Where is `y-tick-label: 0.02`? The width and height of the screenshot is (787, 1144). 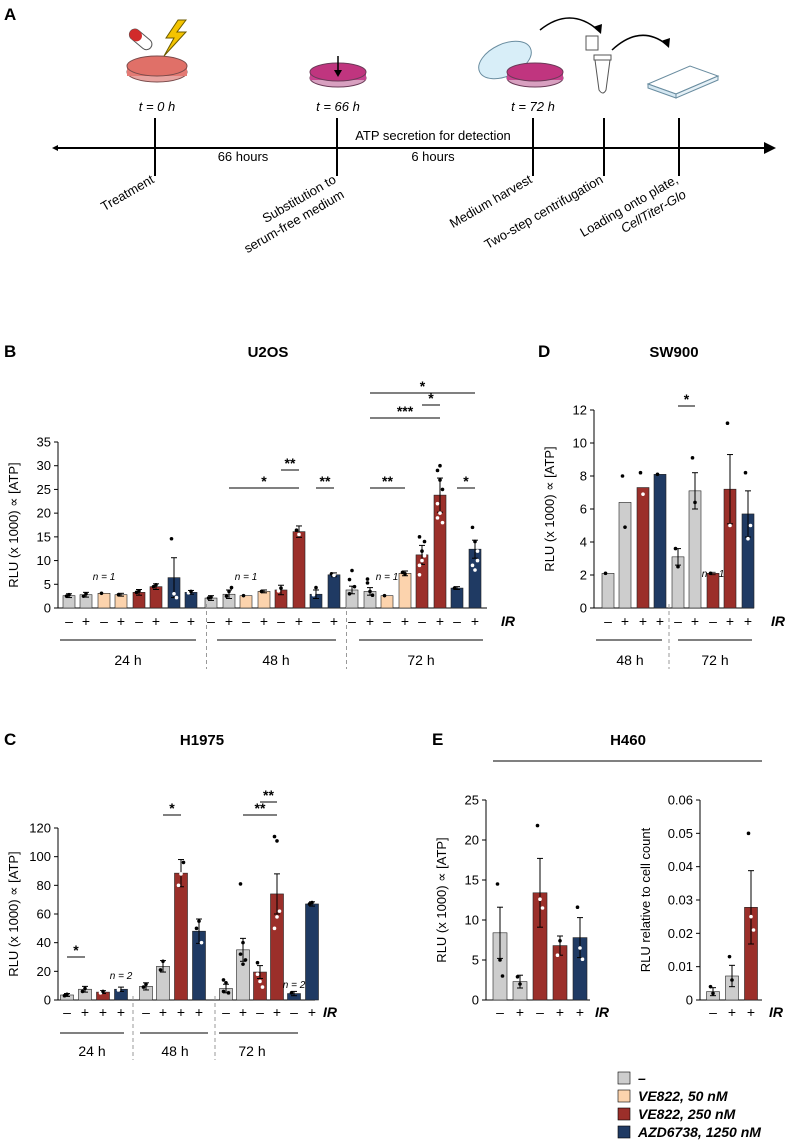
y-tick-label: 0.02 is located at coordinates (680, 933).